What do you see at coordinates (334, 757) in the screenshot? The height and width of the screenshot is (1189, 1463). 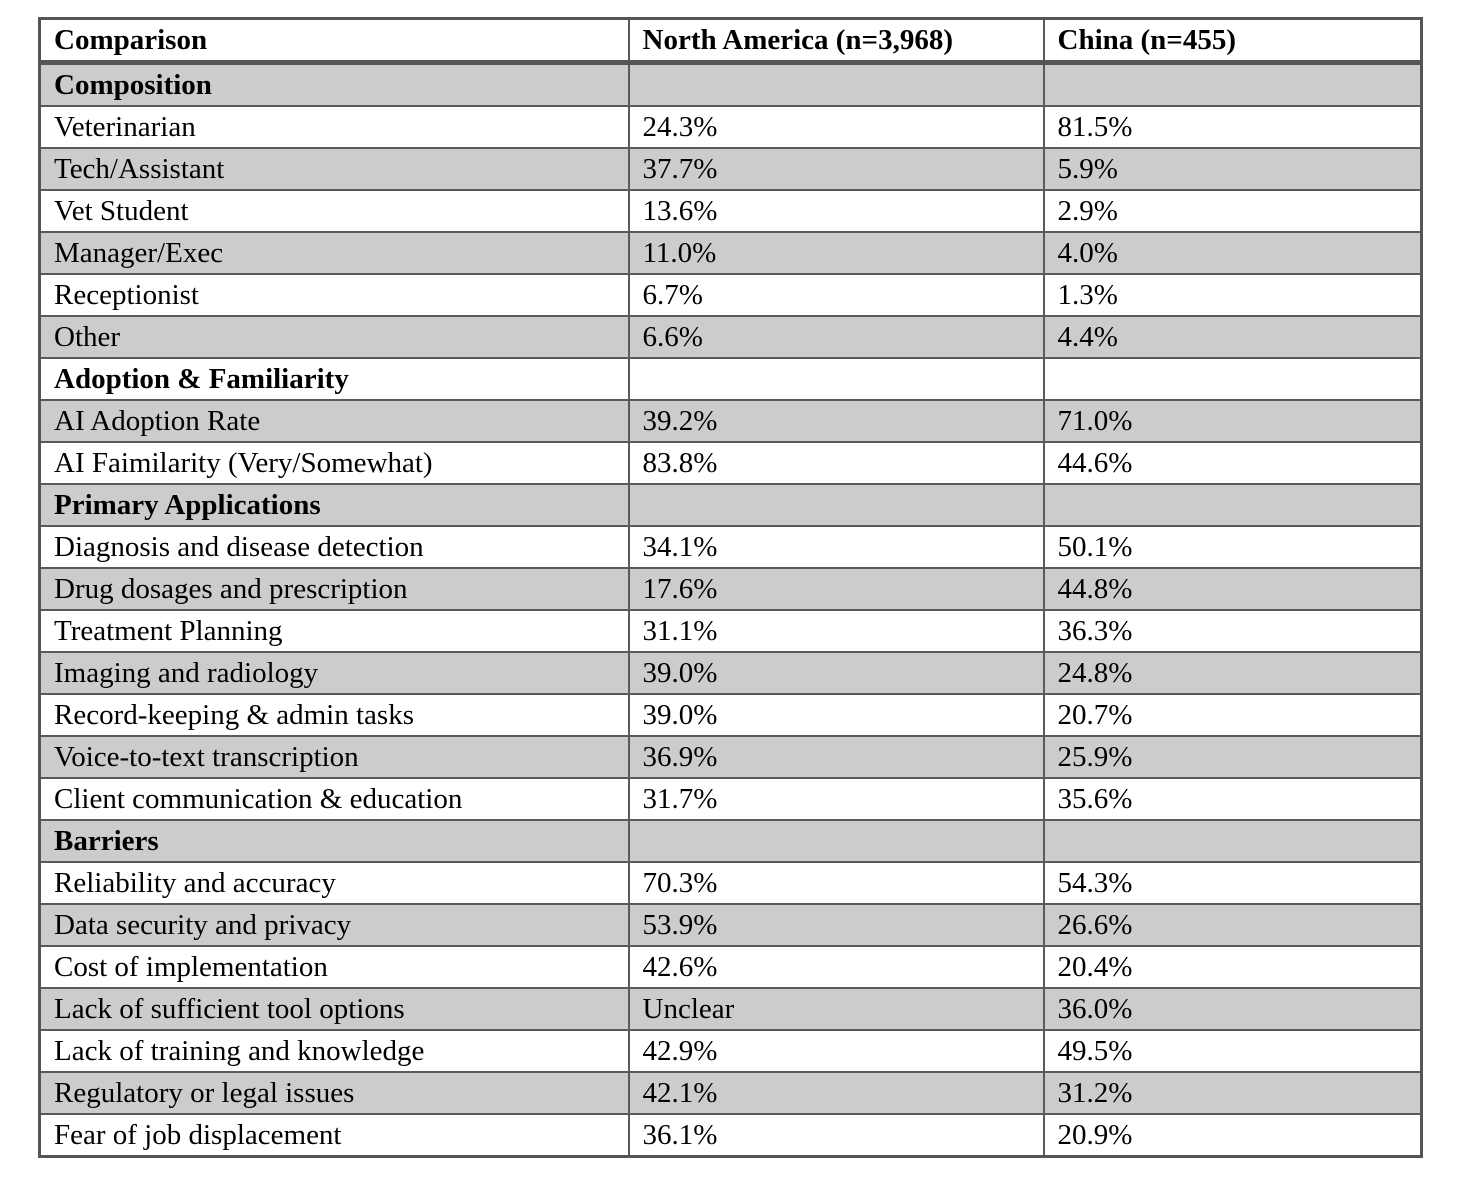 I see `row-label-cell: Voice-to-text transcription` at bounding box center [334, 757].